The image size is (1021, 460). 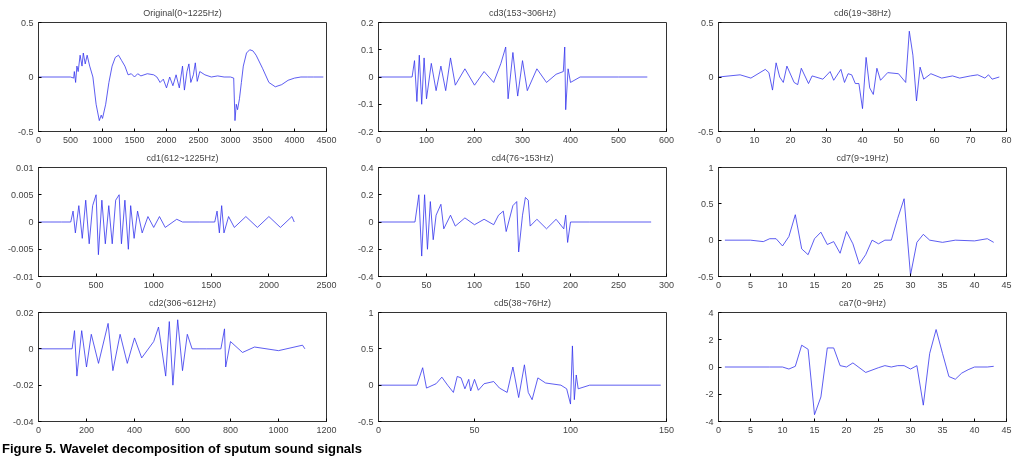 I want to click on x-tick-label: 2000, so click(x=268, y=284).